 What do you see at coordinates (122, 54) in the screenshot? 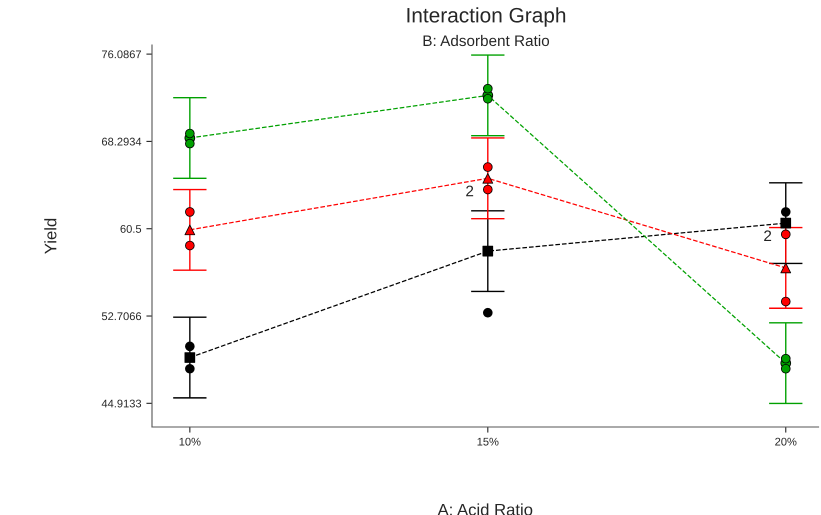
I see `y-tick-label: 76.0867` at bounding box center [122, 54].